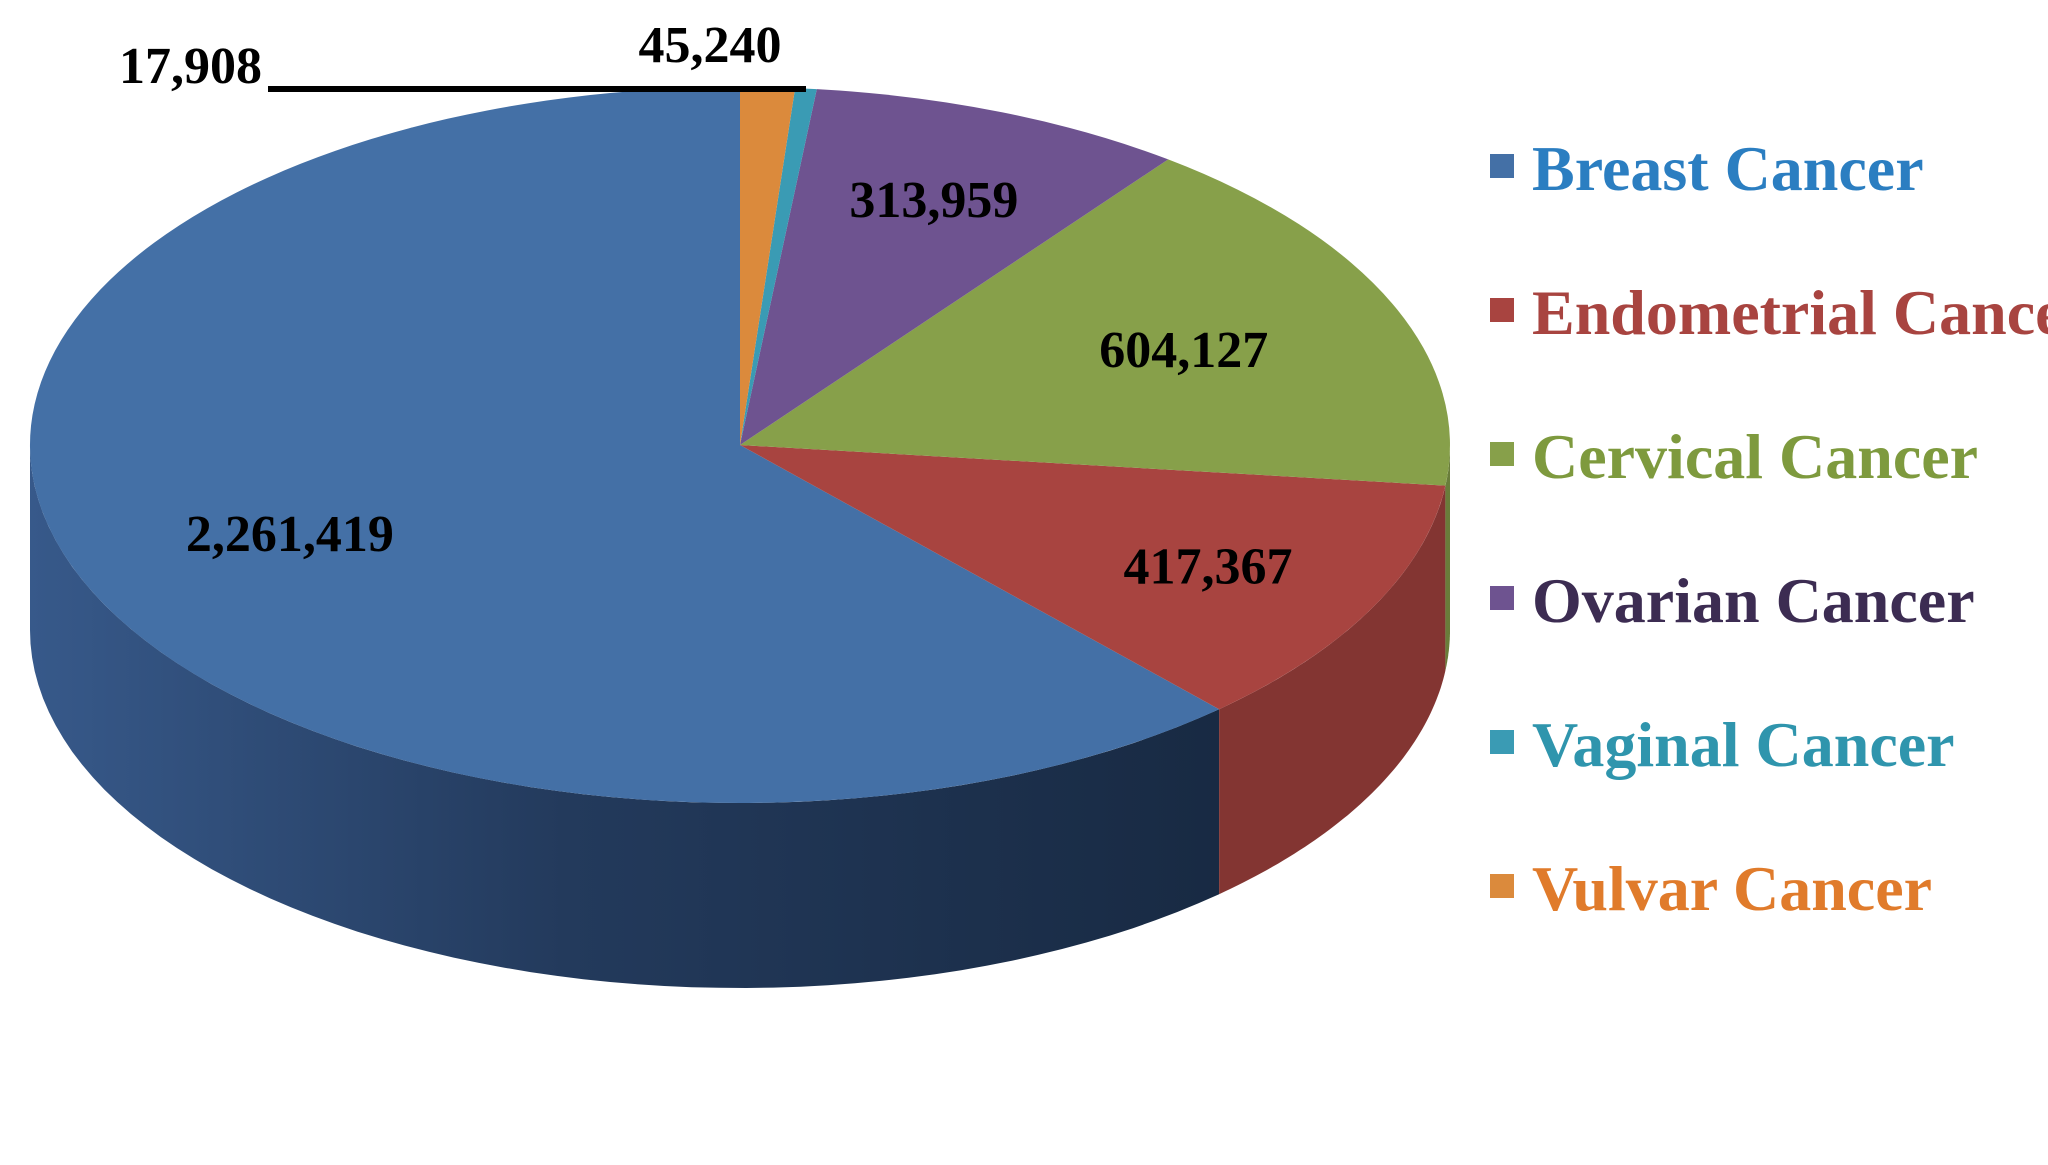 The width and height of the screenshot is (2048, 1165). I want to click on legend-item-cervical-cancer: Cervical Cancer, so click(1734, 456).